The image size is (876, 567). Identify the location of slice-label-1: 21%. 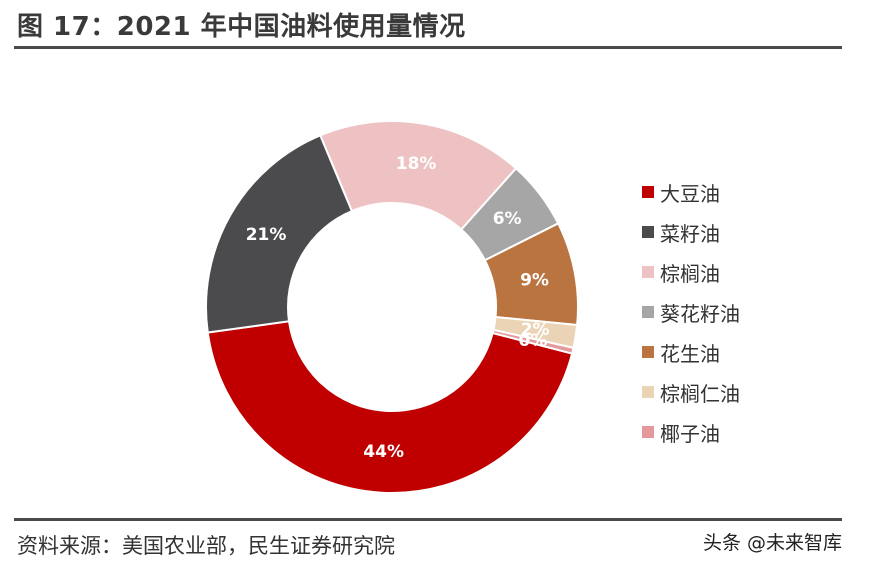
(266, 235).